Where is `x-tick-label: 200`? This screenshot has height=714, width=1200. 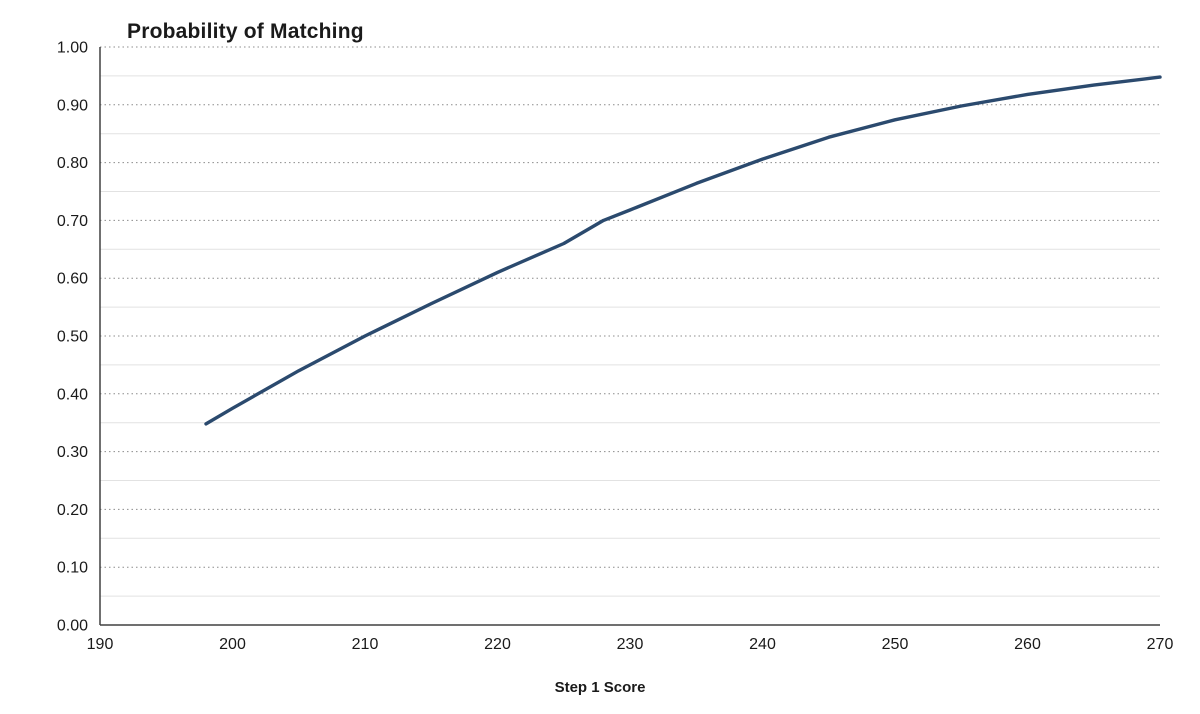 x-tick-label: 200 is located at coordinates (232, 644).